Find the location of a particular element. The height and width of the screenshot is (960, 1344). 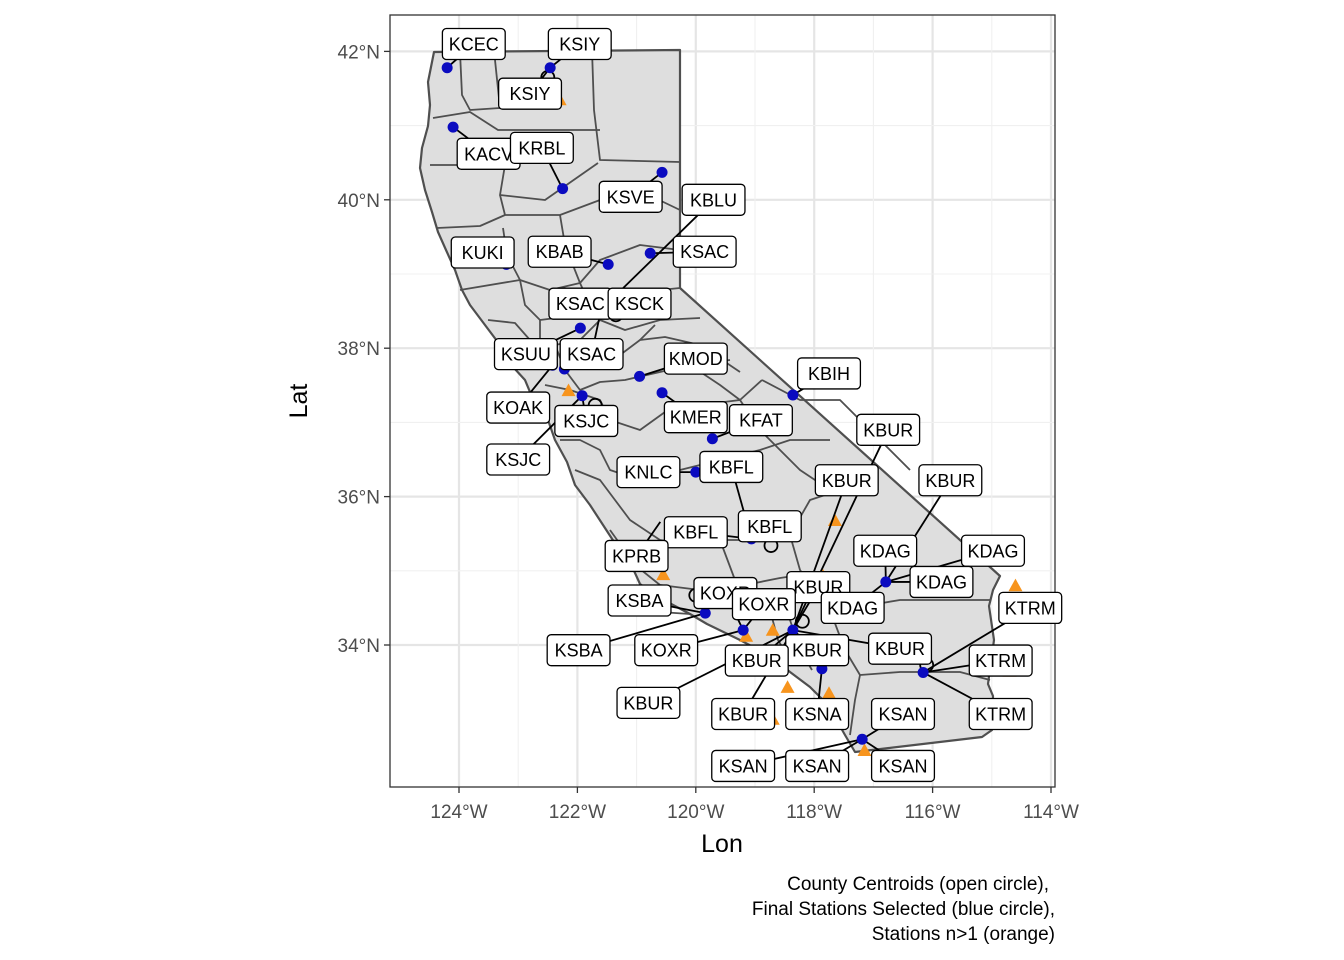

caption-line-selected: Final Stations Selected (blue circle), is located at coordinates (903, 909).